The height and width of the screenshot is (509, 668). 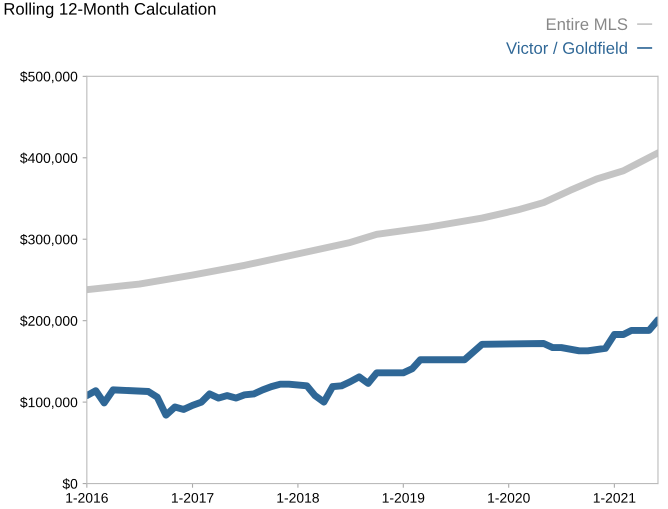 What do you see at coordinates (49, 321) in the screenshot?
I see `y-tick-label: $200,000` at bounding box center [49, 321].